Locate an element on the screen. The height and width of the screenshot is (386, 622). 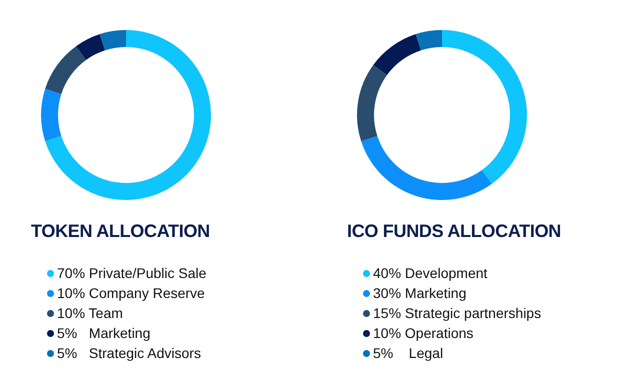
legend-label: 15% Strategic partnerships is located at coordinates (457, 313).